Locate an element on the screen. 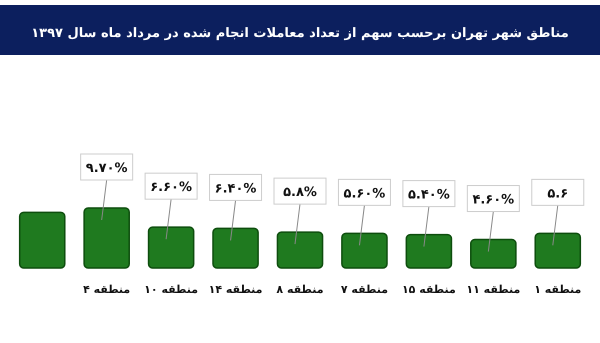  title: مناطق شهر تهران برحسب سهم از تعداد معاملات انجام شده در مرداد ماه سال ۱۳۹۷ is located at coordinates (300, 33).